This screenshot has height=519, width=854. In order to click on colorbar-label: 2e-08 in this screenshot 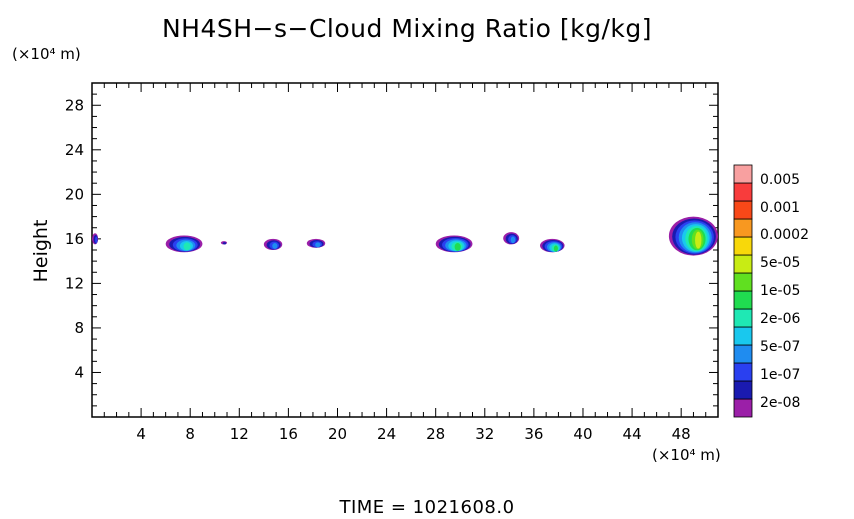, I will do `click(780, 403)`.